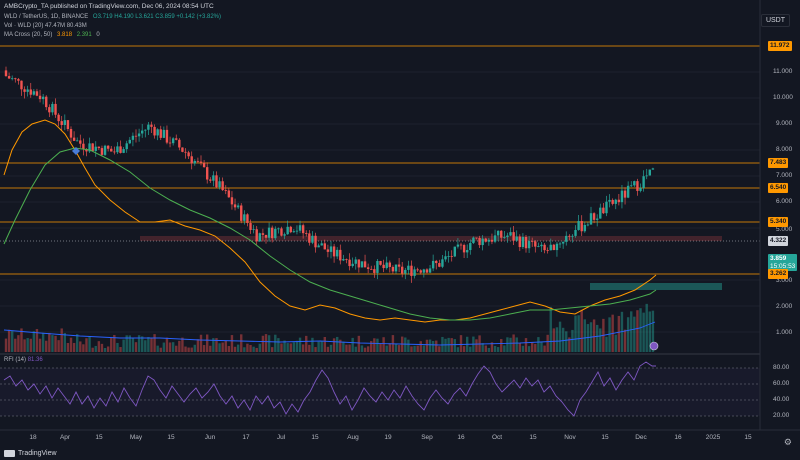 Image resolution: width=800 pixels, height=460 pixels. I want to click on gear-icon: ⚙, so click(787, 442).